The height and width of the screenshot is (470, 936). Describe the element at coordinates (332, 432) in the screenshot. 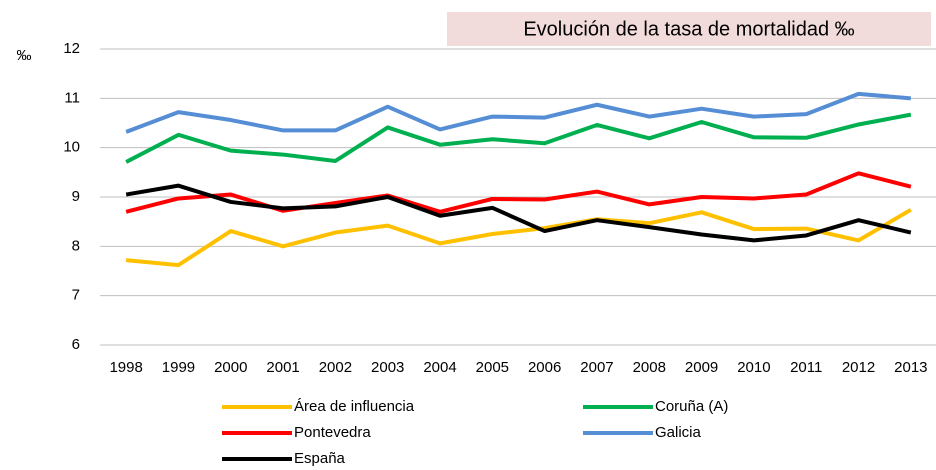

I see `legend-label: Pontevedra` at that location.